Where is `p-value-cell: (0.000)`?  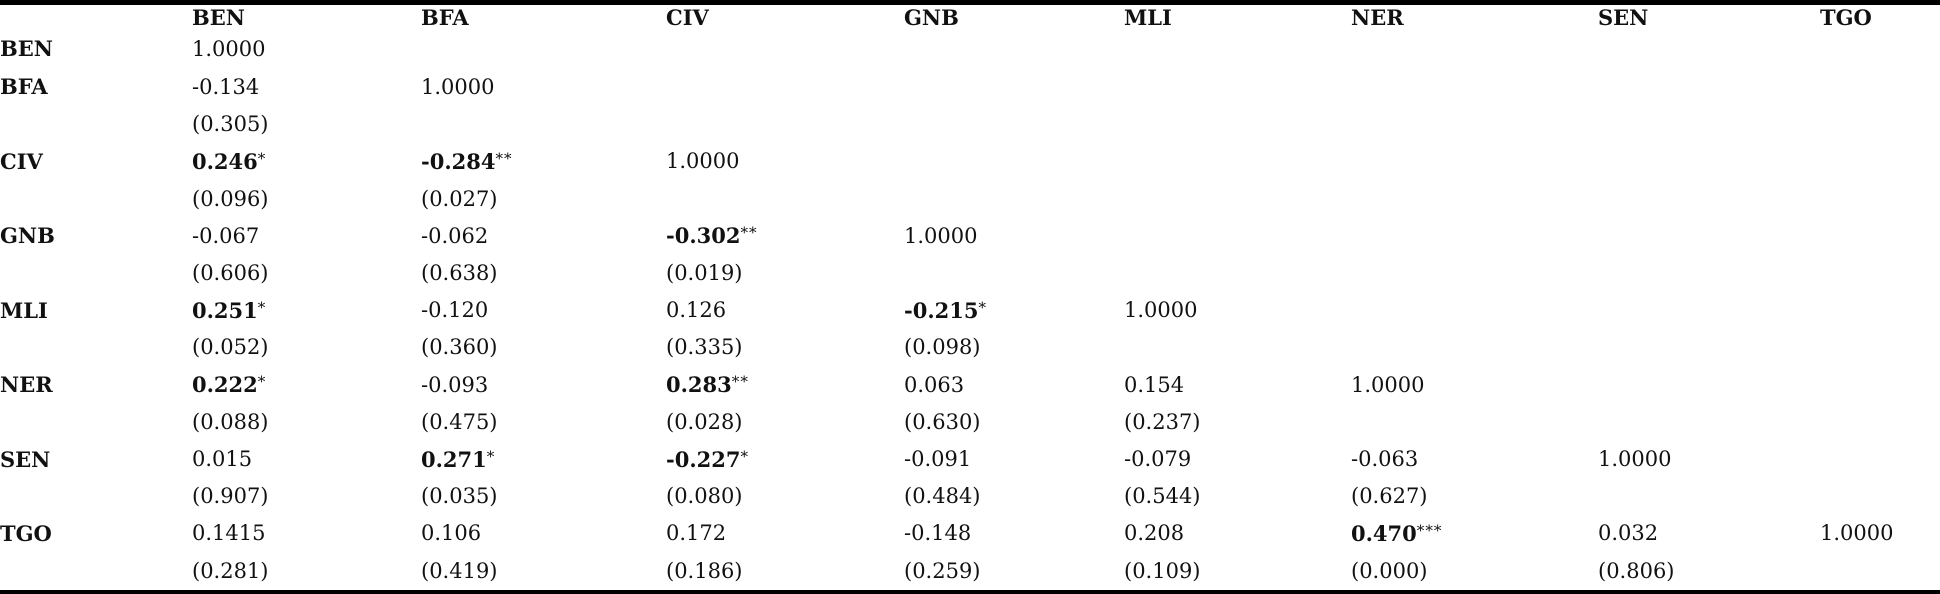
p-value-cell: (0.000) is located at coordinates (1474, 572).